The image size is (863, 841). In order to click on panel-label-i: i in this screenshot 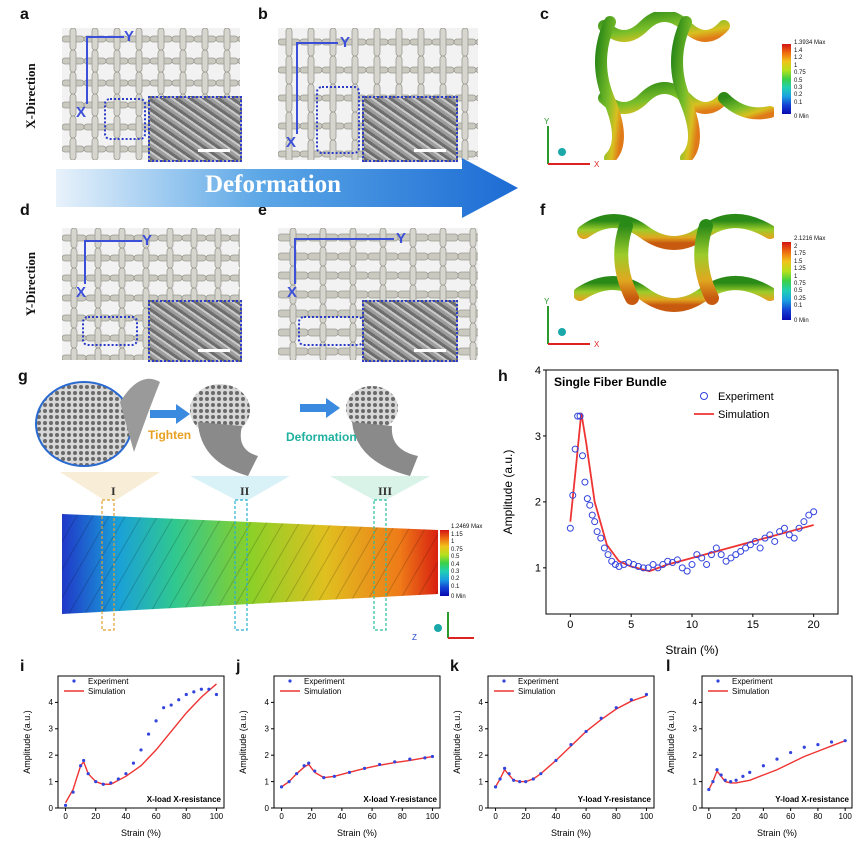, I will do `click(22, 666)`.